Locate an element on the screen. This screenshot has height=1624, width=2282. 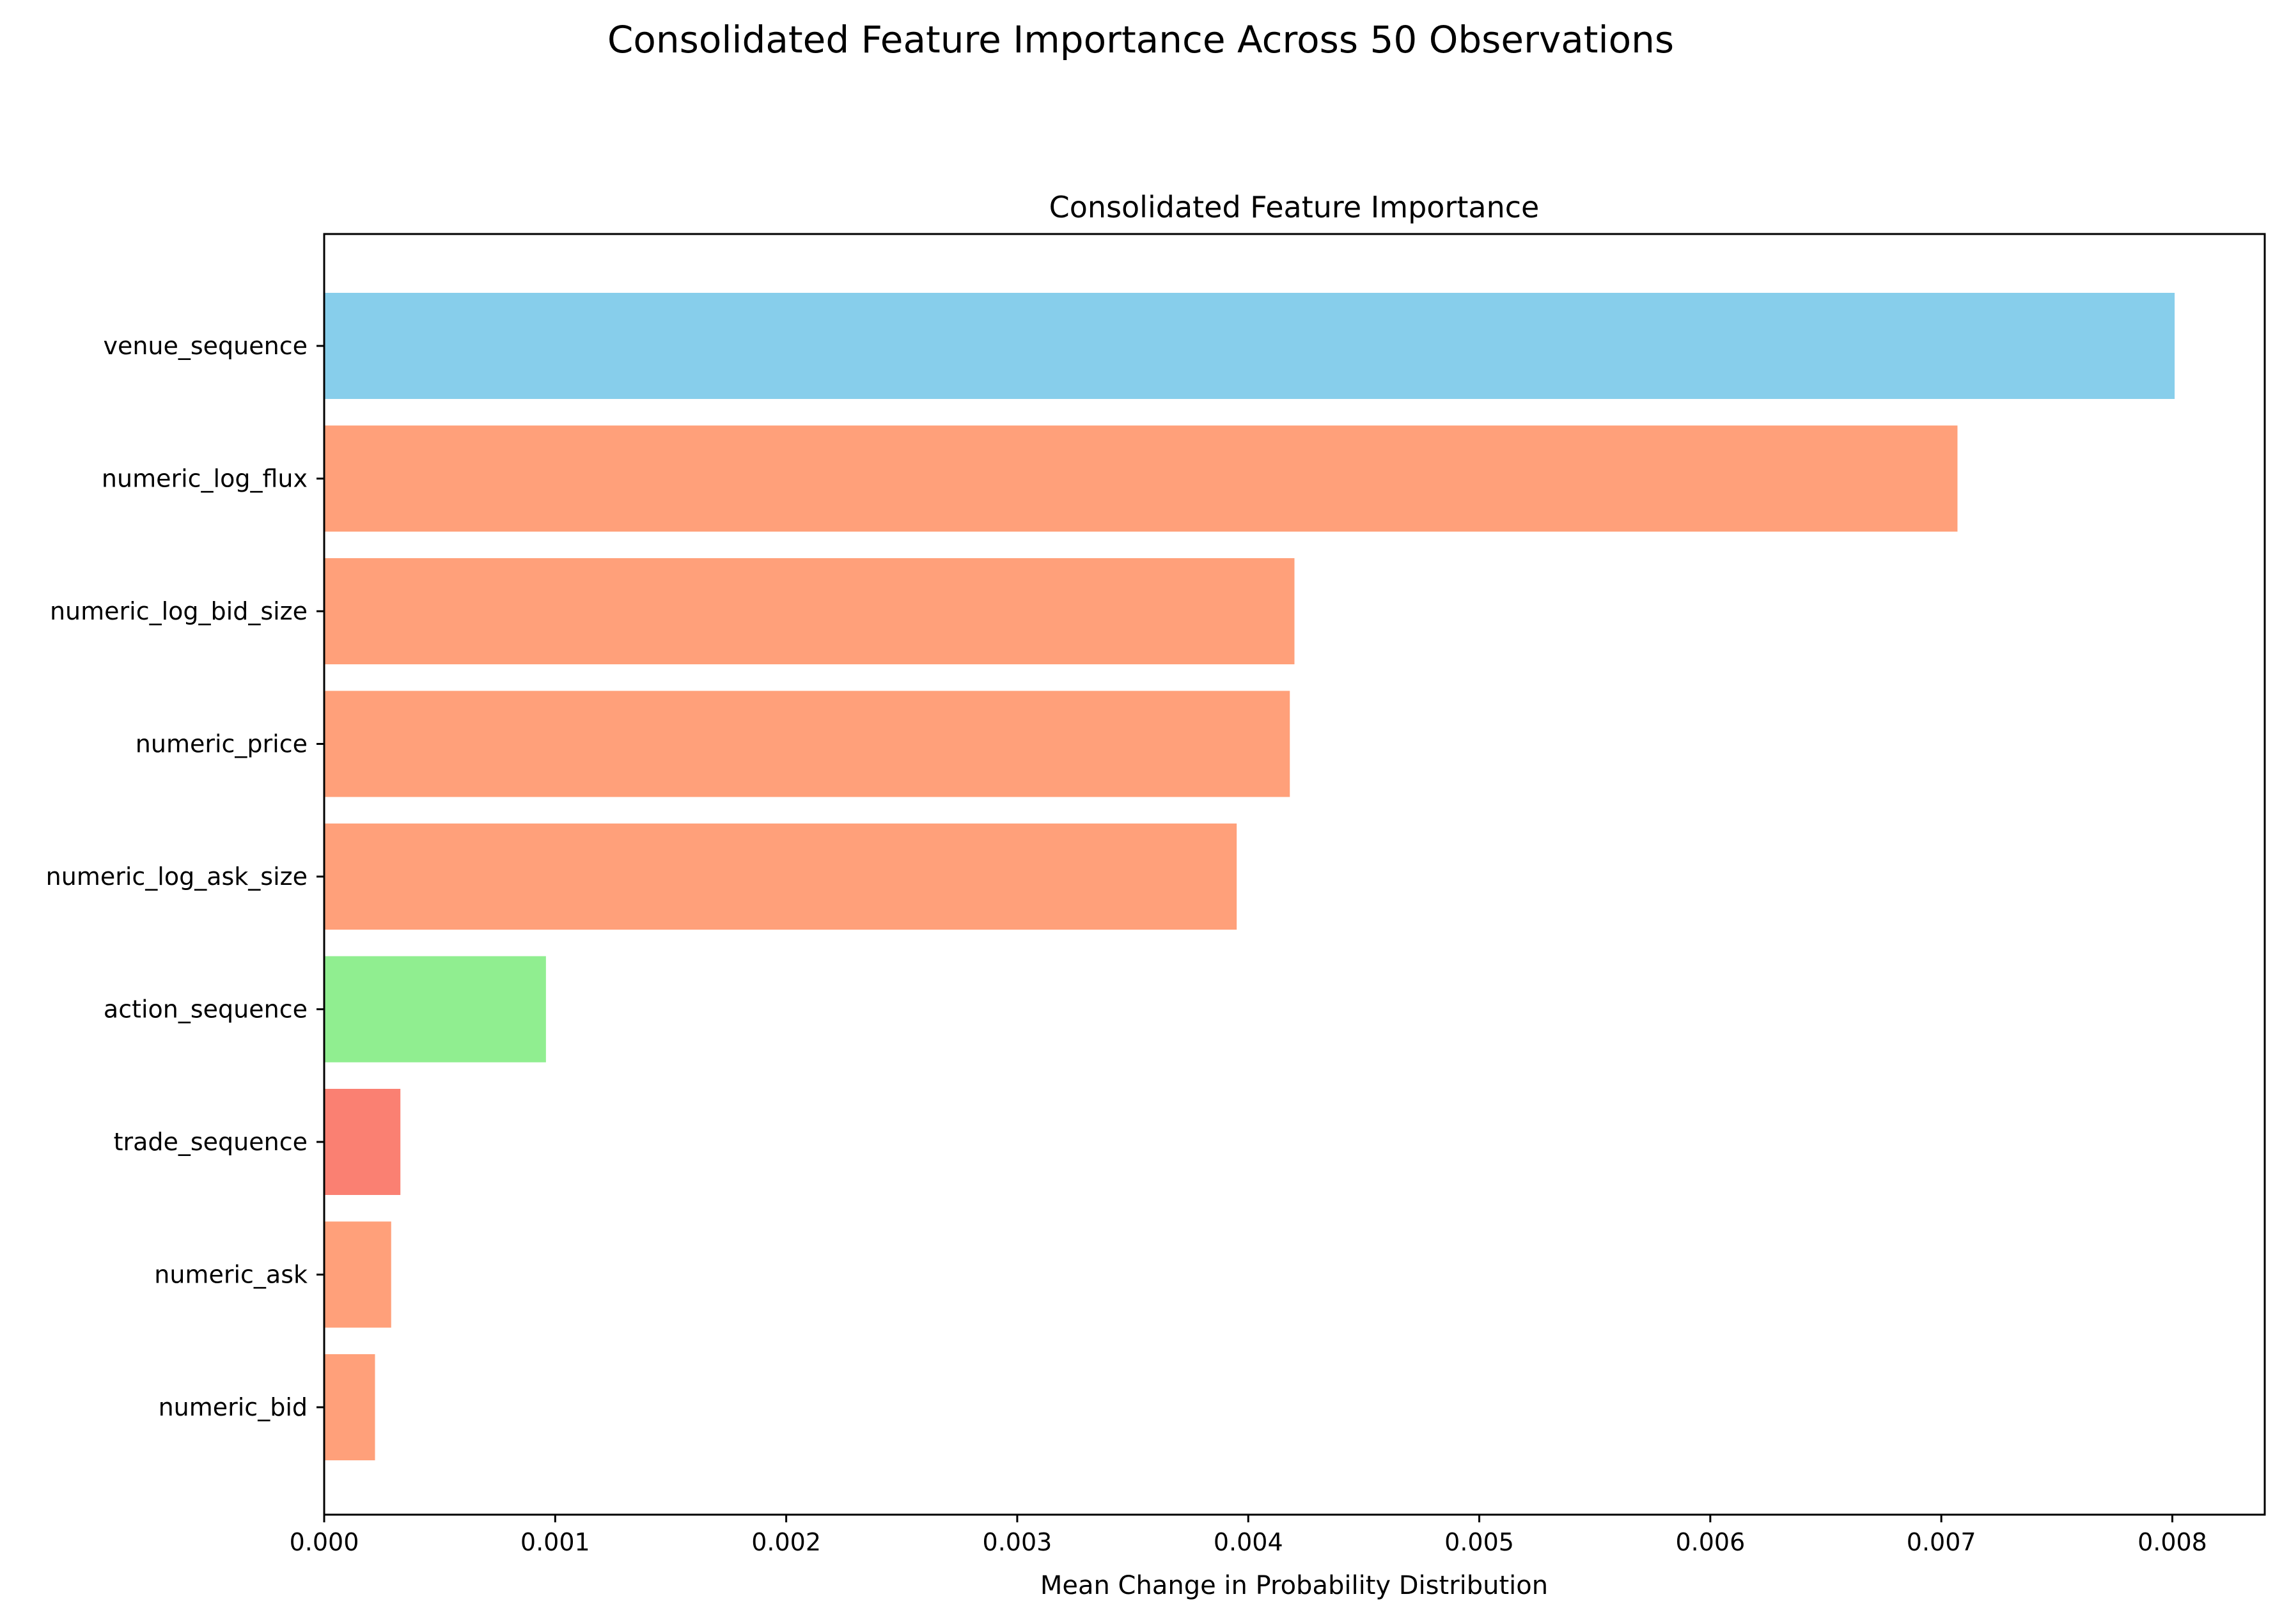
x-tick-label: 0.003 is located at coordinates (1017, 1542).